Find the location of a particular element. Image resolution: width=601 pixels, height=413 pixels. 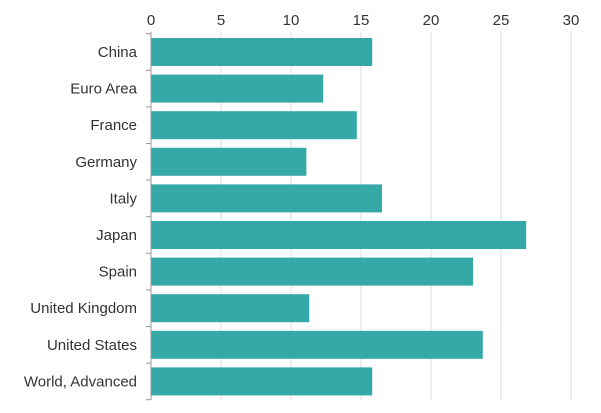

category-label: World, Advanced is located at coordinates (80, 381).